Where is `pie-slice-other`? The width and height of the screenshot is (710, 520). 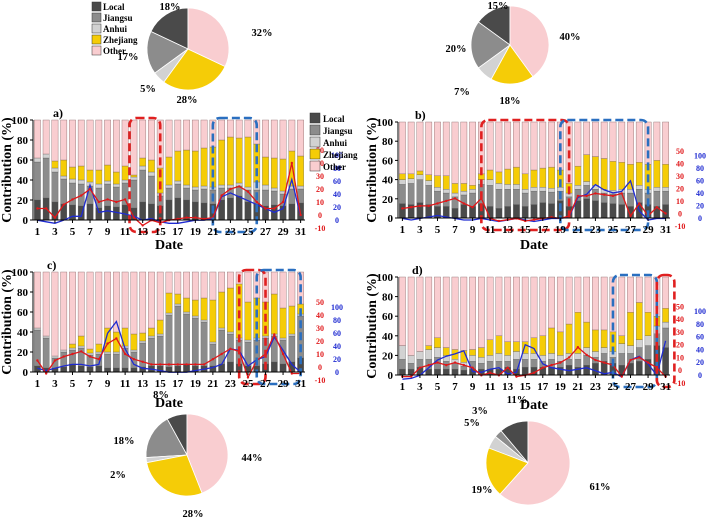 pie-slice-other is located at coordinates (207, 453).